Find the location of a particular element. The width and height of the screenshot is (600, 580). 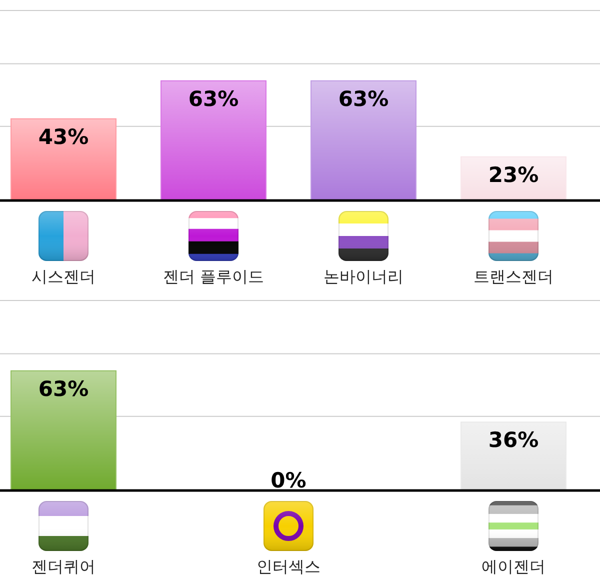

data-label: 43% is located at coordinates (63, 136).